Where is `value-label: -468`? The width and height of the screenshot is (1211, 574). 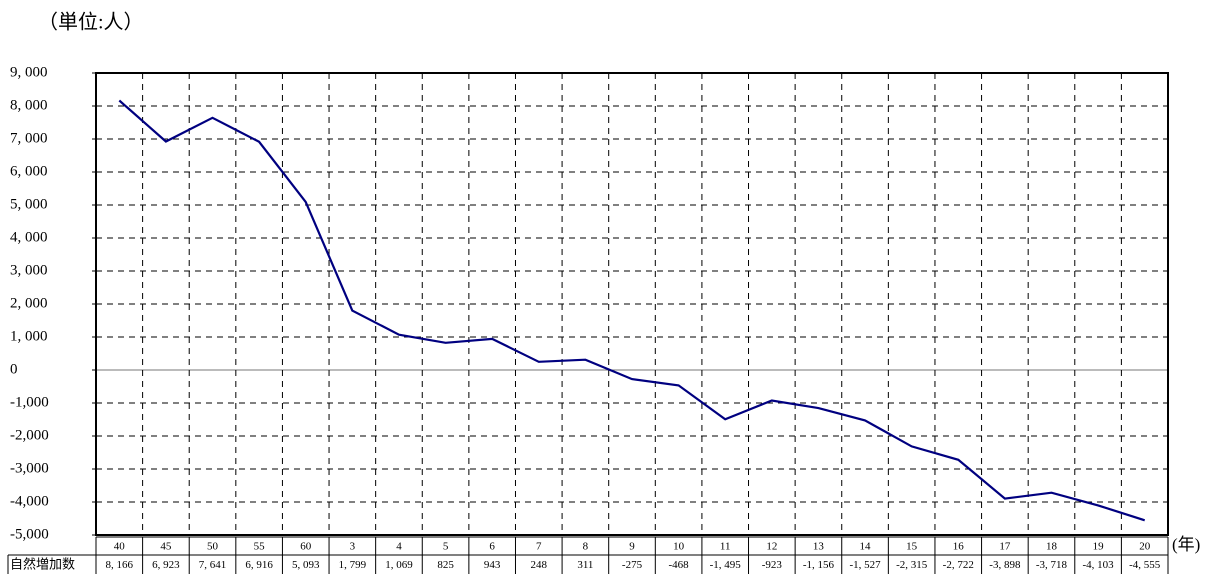
value-label: -468 is located at coordinates (679, 565).